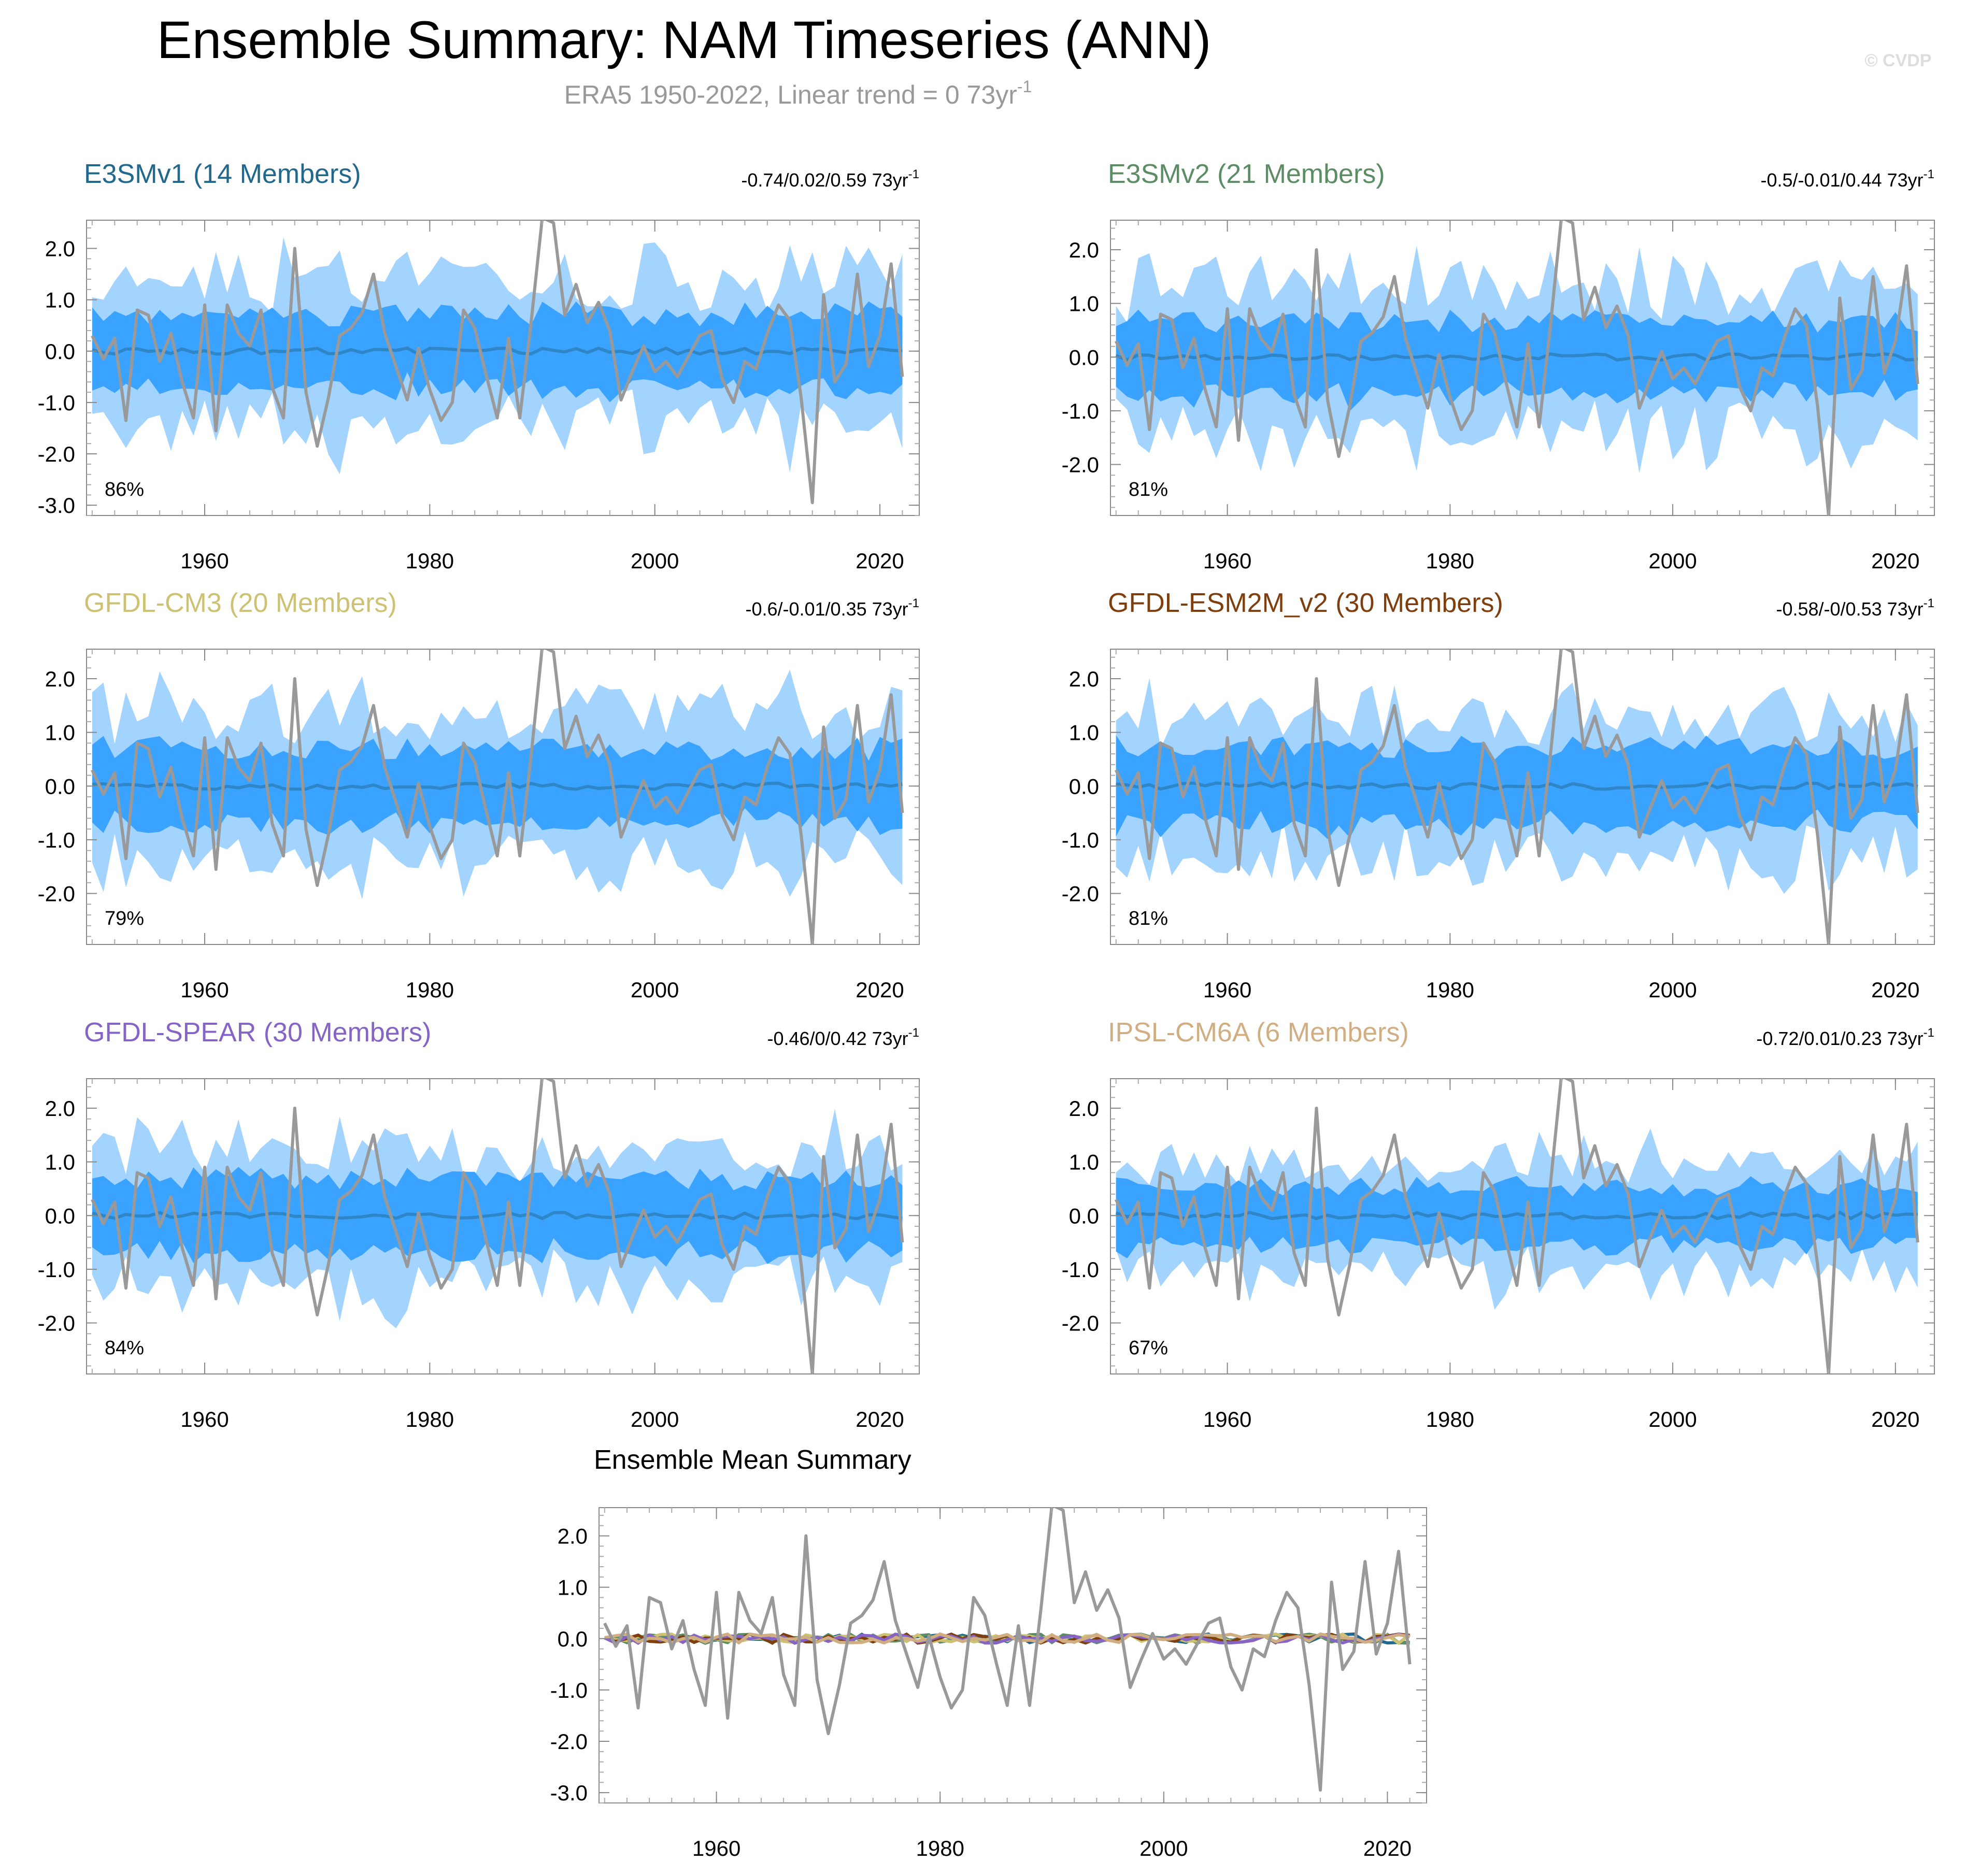 The image size is (1966, 1876). What do you see at coordinates (830, 179) in the screenshot?
I see `trend-text: -0.74/0.02/0.59 73yr-1` at bounding box center [830, 179].